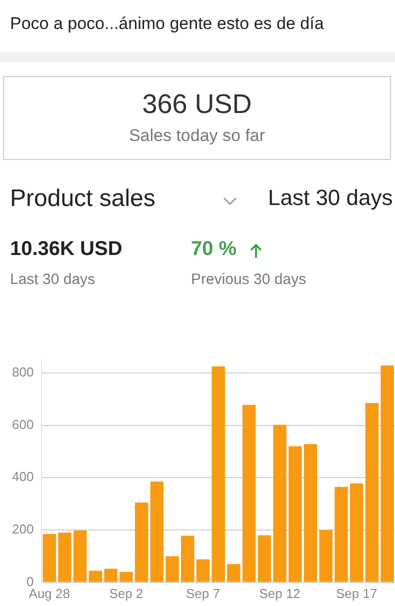  What do you see at coordinates (248, 279) in the screenshot?
I see `text: Previous 30 days` at bounding box center [248, 279].